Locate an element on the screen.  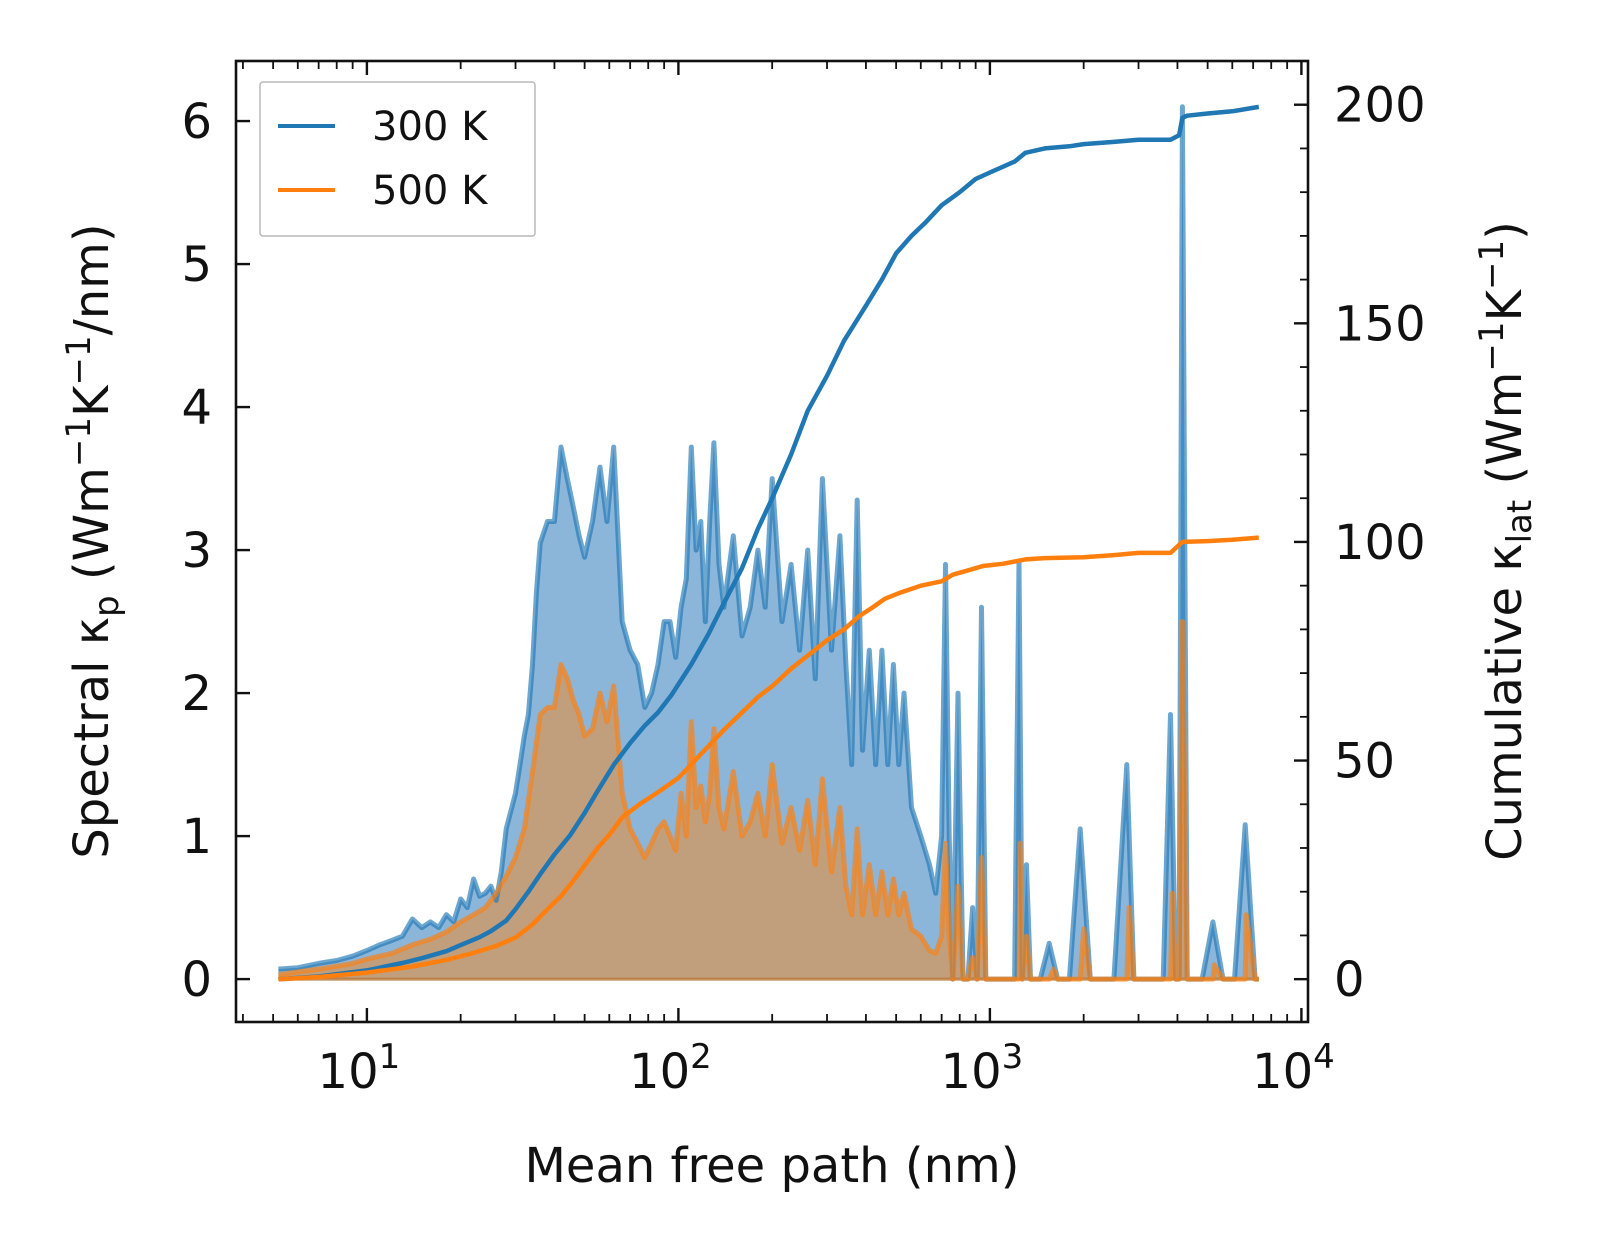
right-y-tick-label: 150 is located at coordinates (1380, 324).